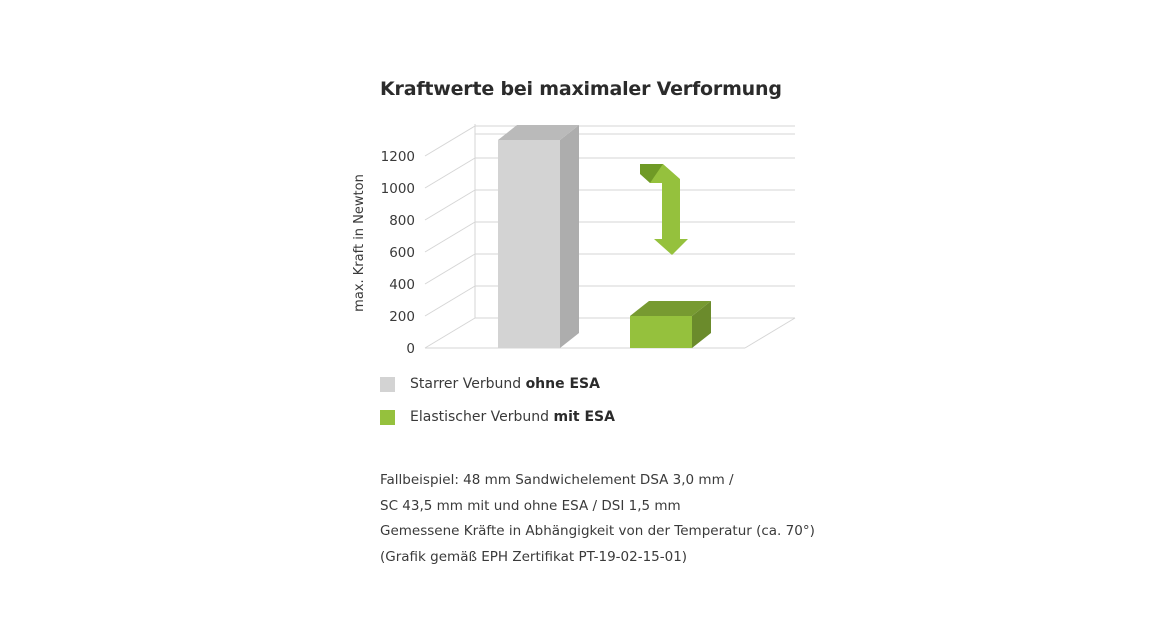 The image size is (1170, 620). I want to click on legend-label: Elastischer Verbund mit ESA, so click(512, 417).